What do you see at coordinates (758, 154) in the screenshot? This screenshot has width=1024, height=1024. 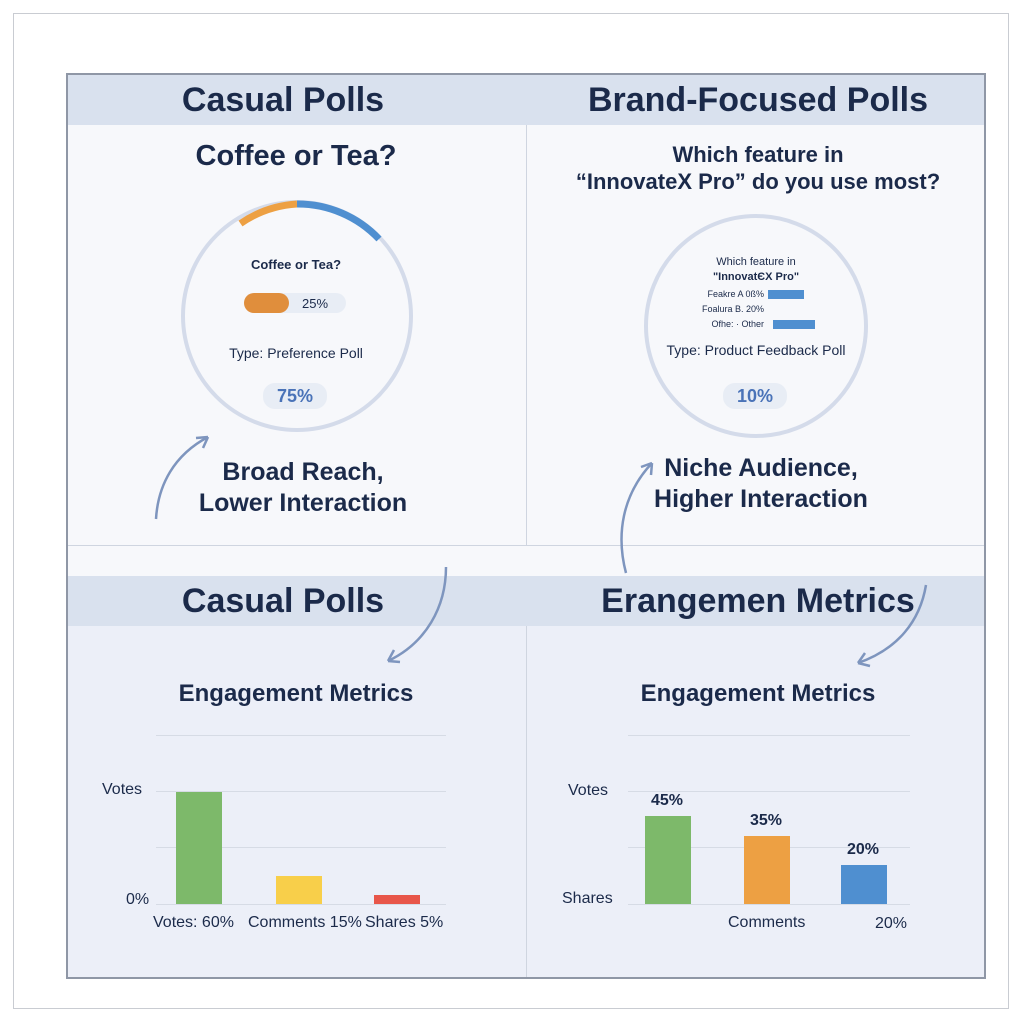 I see `brand-title-line-1: Which feature in` at bounding box center [758, 154].